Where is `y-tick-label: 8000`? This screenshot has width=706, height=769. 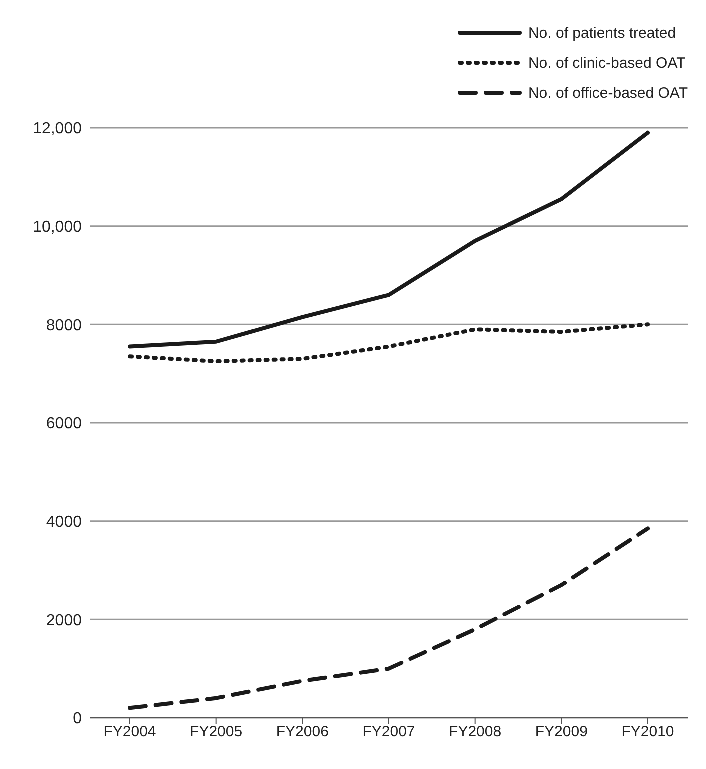 y-tick-label: 8000 is located at coordinates (64, 325).